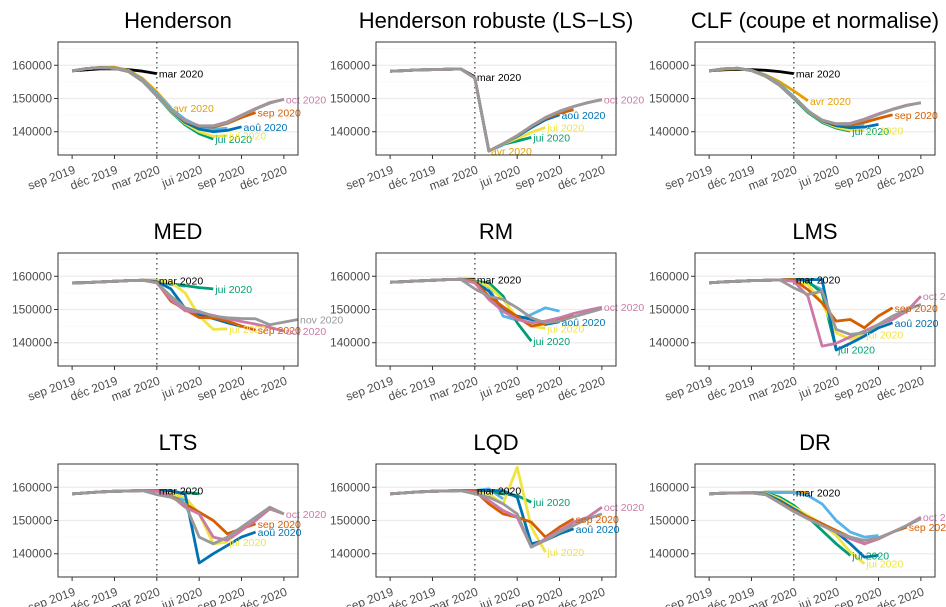 This screenshot has width=946, height=607. Describe the element at coordinates (321, 320) in the screenshot. I see `series-label: nov 2020` at that location.